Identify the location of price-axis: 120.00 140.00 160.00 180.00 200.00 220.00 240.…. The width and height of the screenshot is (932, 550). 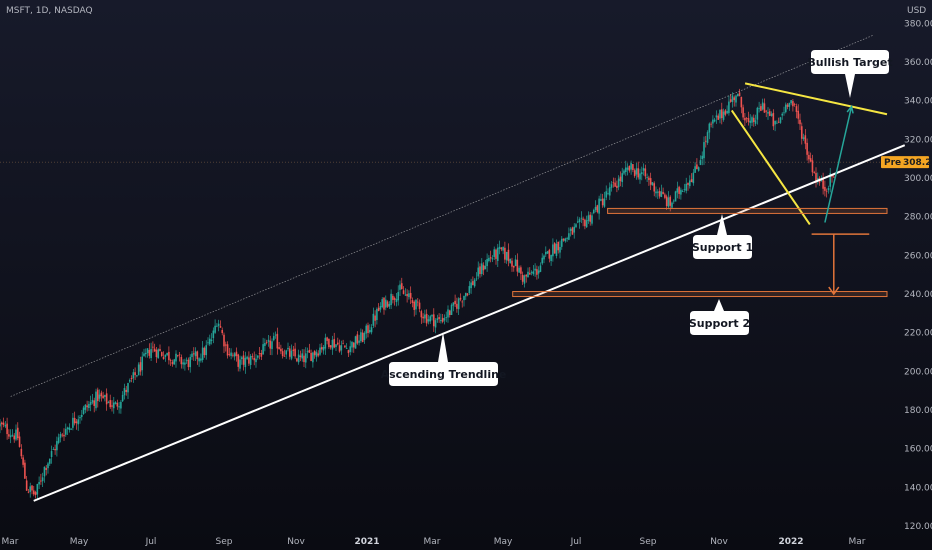
(918, 275).